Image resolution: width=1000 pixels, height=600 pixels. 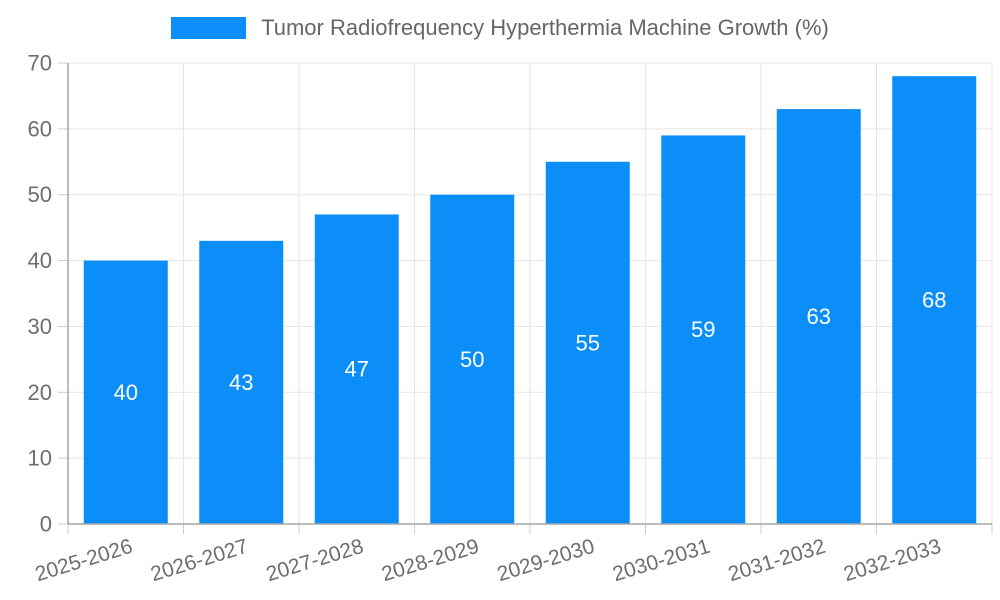 I want to click on bar-value-label: 47, so click(x=357, y=369).